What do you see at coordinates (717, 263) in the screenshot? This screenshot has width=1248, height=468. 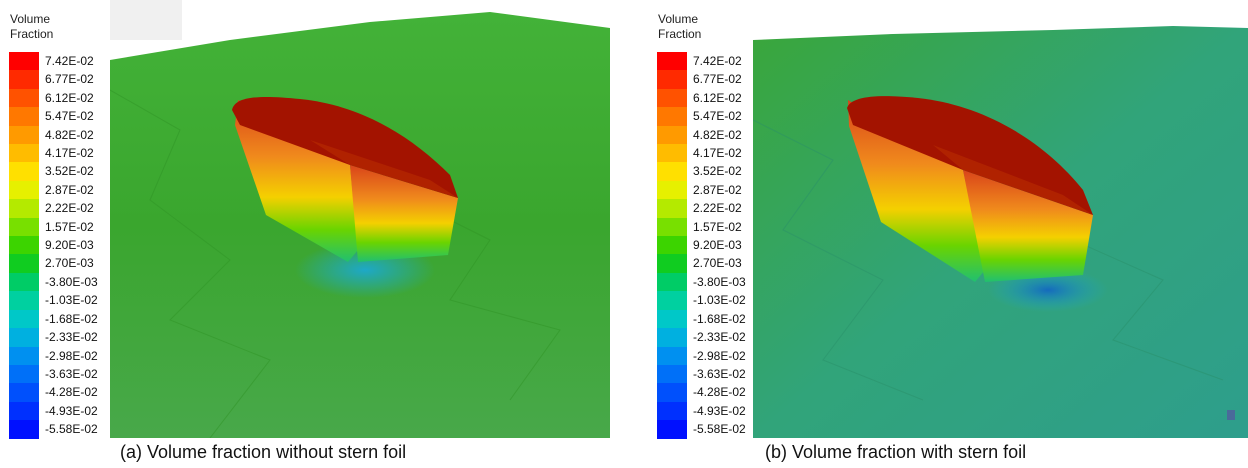 I see `legend-tick-label: 2.70E-03` at bounding box center [717, 263].